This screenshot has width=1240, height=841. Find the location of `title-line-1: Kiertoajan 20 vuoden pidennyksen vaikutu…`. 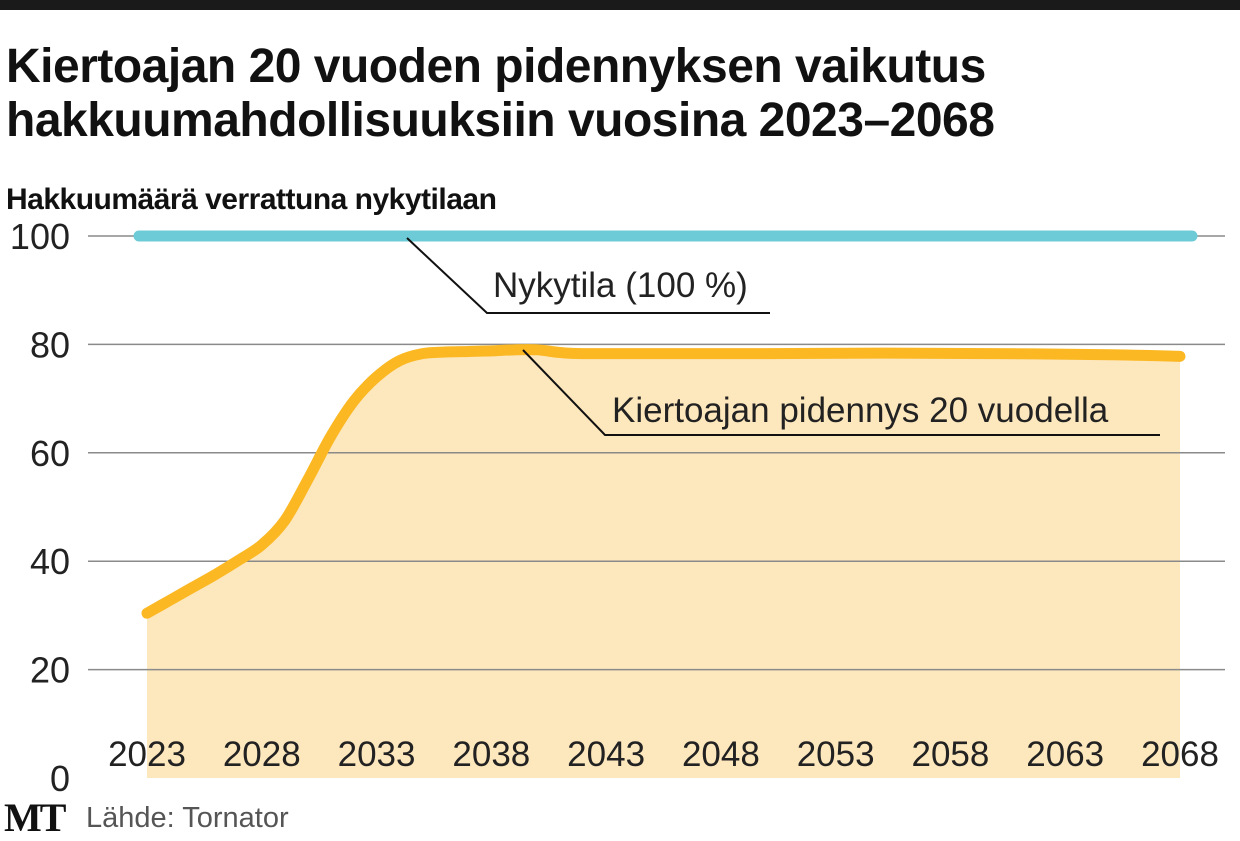

title-line-1: Kiertoajan 20 vuoden pidennyksen vaikutu… is located at coordinates (496, 66).